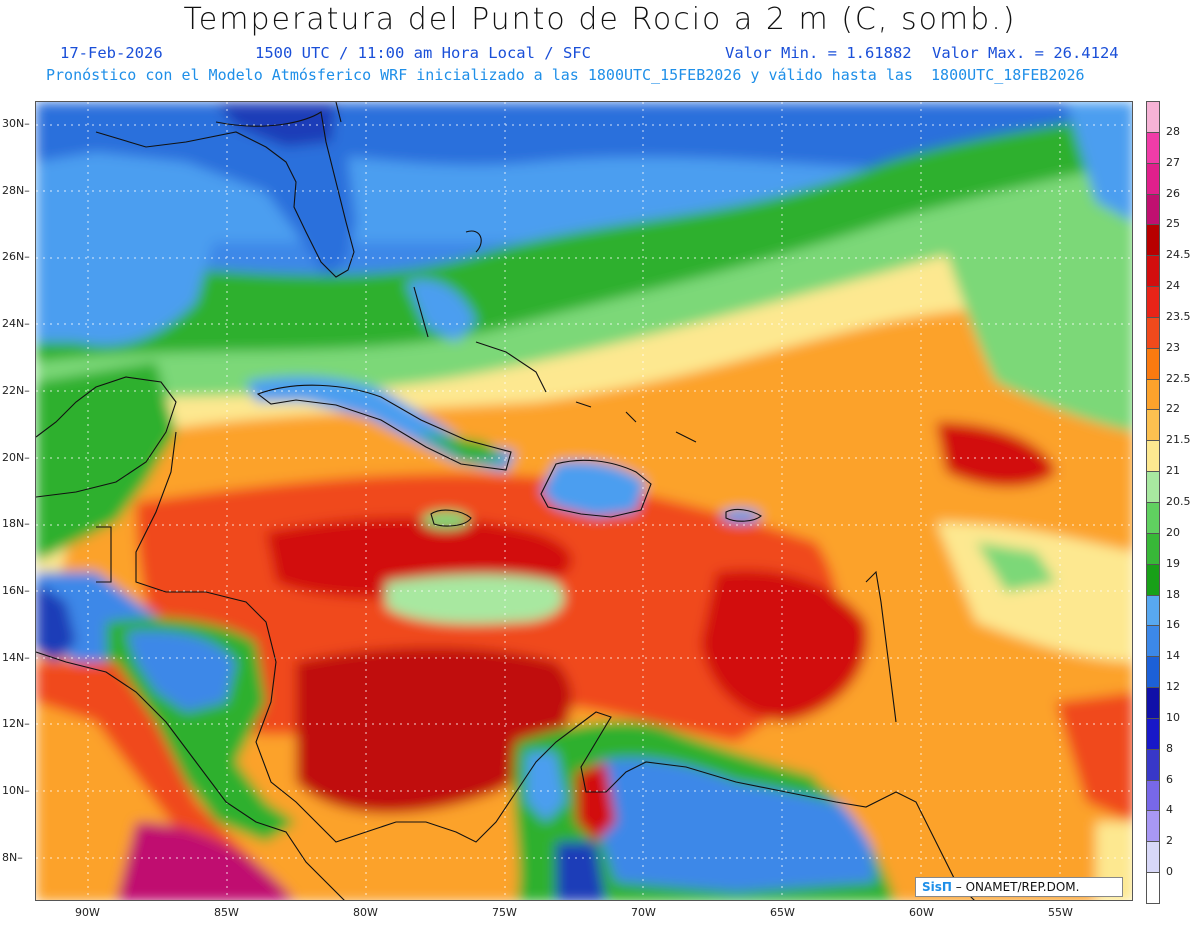  What do you see at coordinates (1173, 224) in the screenshot?
I see `colorbar-label: 25` at bounding box center [1173, 224].